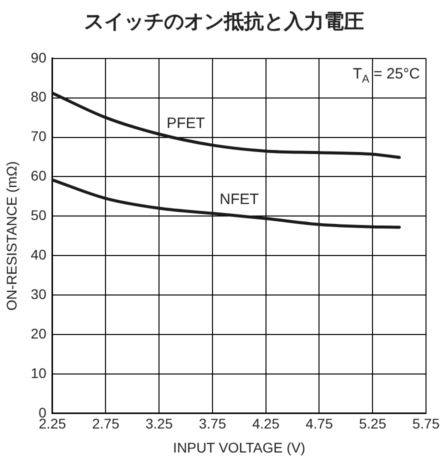  Describe the element at coordinates (38, 96) in the screenshot. I see `y-tick-label: 80` at that location.